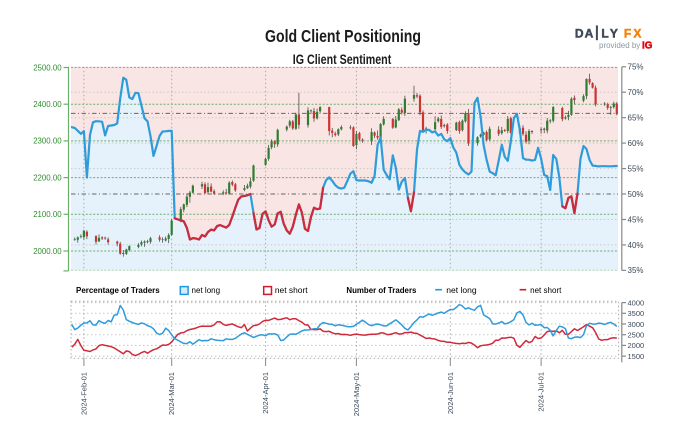 The image size is (687, 429). What do you see at coordinates (636, 194) in the screenshot?
I see `svg-text: 50%` at bounding box center [636, 194].